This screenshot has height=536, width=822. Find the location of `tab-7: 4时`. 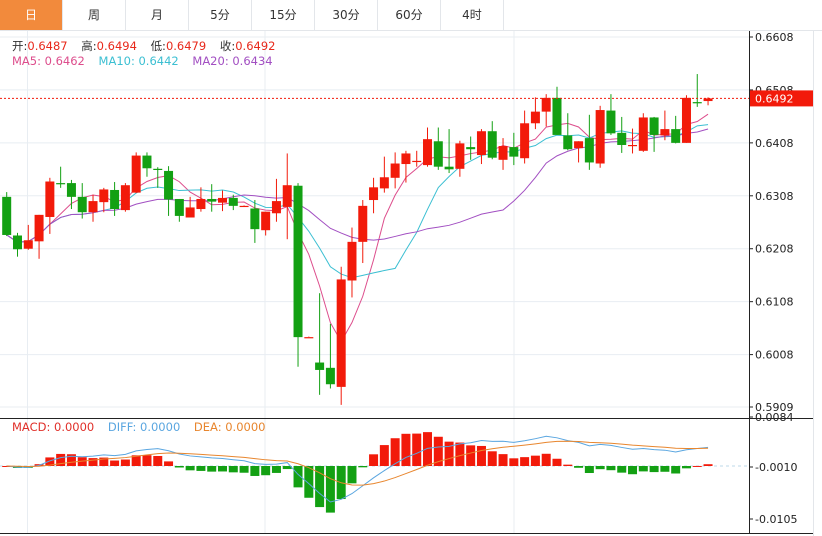

tab-7: 4时 is located at coordinates (472, 15).